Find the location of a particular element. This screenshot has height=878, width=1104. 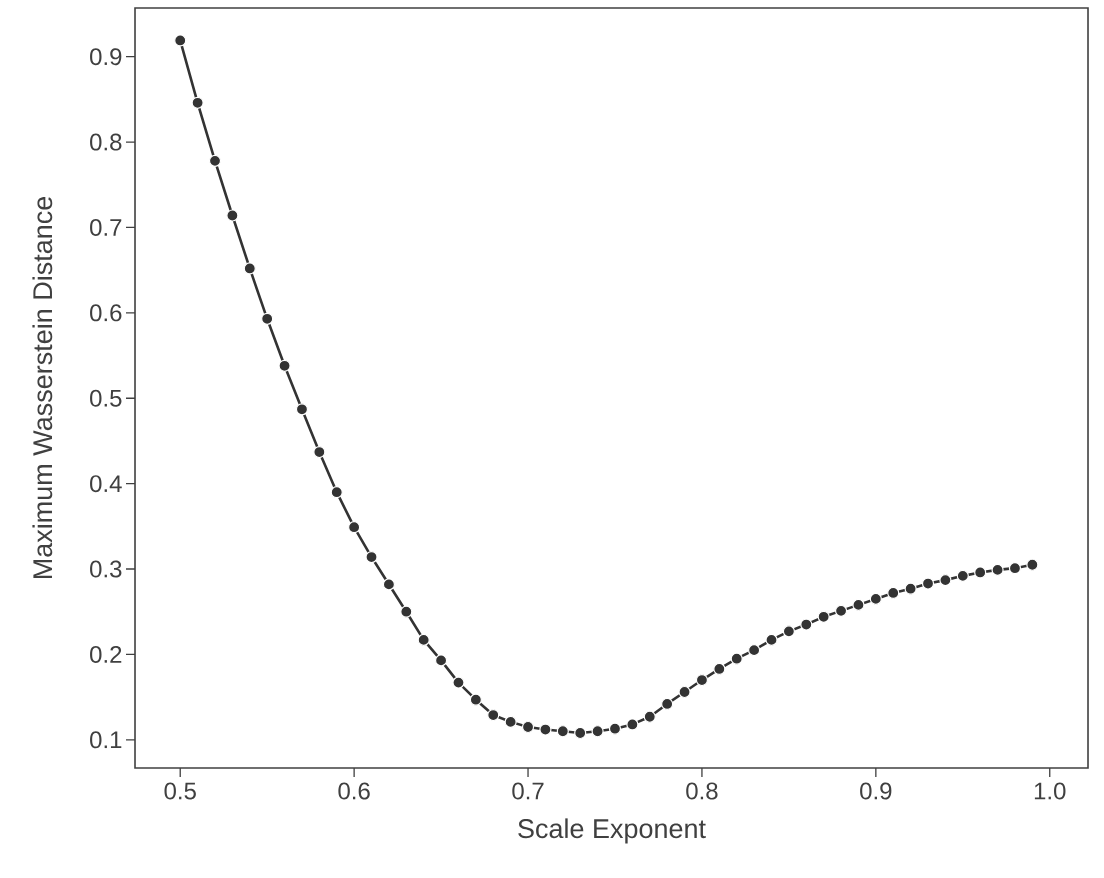

y-tick-label: 0.1 is located at coordinates (106, 740).